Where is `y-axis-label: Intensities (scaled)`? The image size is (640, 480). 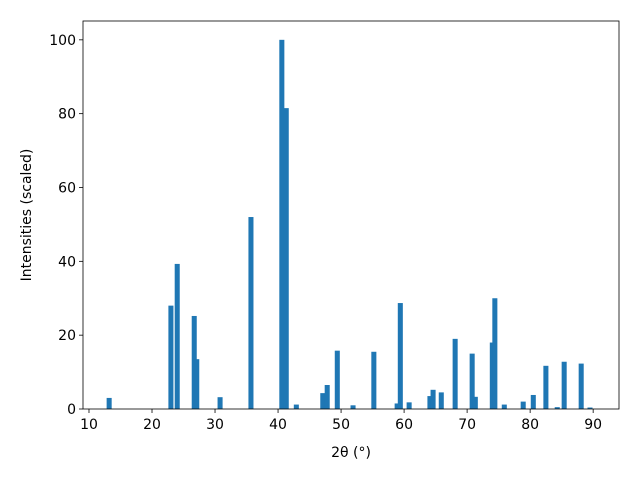
y-axis-label: Intensities (scaled) is located at coordinates (27, 215).